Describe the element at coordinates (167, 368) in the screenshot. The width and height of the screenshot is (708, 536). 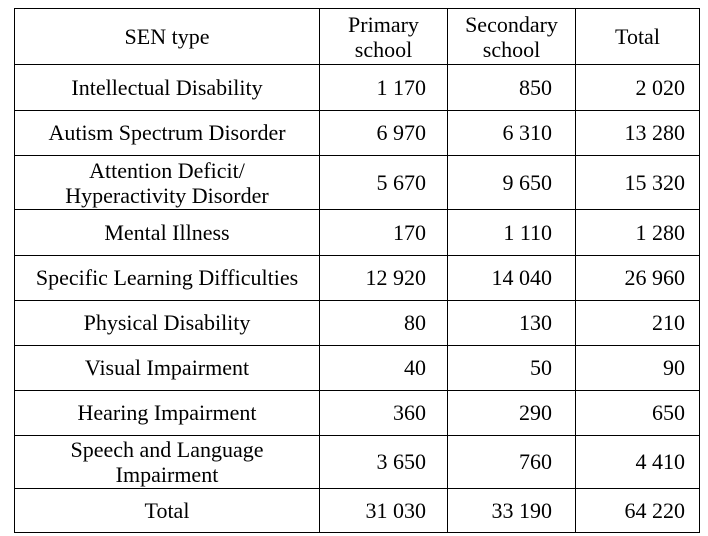
I see `row-label: Visual Impairment` at that location.